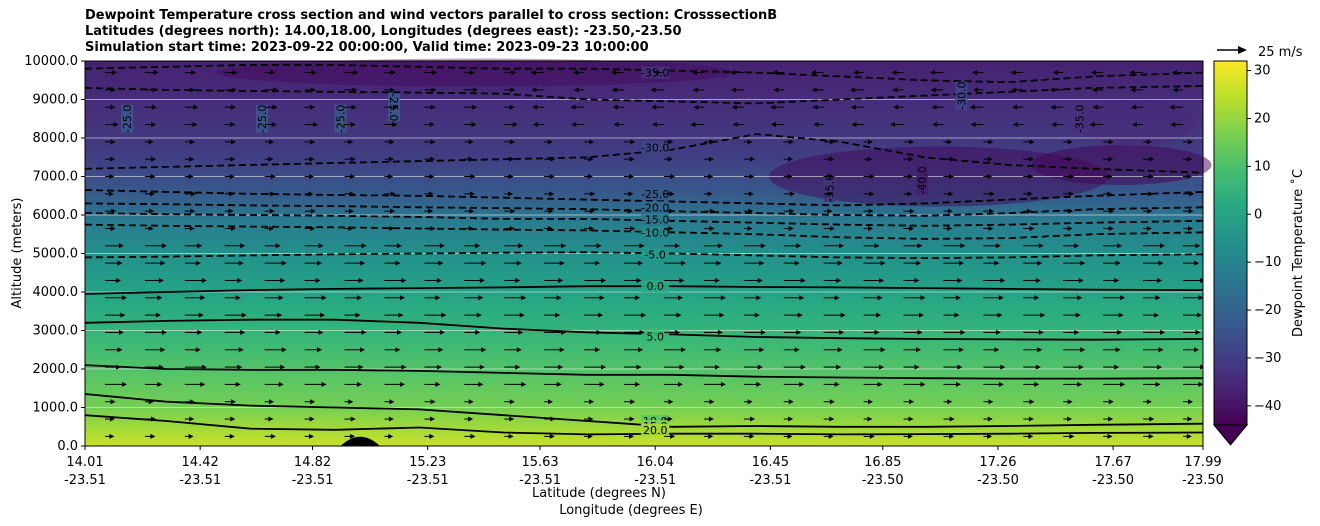 This screenshot has height=526, width=1320. I want to click on x-tick-label-lat: 16.04, so click(655, 462).